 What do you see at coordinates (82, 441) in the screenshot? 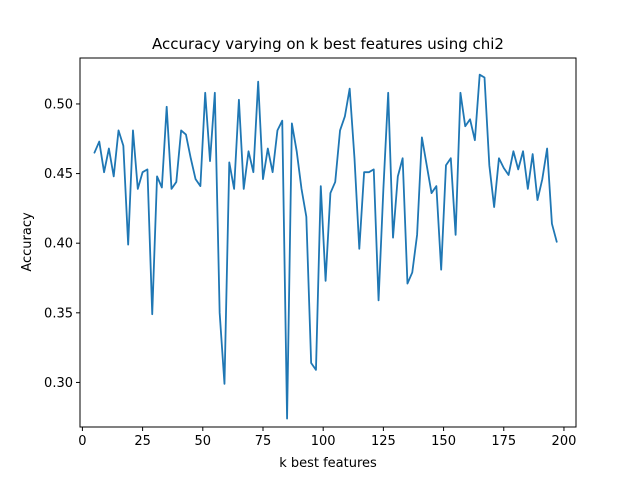
I see `x-tick-label: 0` at bounding box center [82, 441].